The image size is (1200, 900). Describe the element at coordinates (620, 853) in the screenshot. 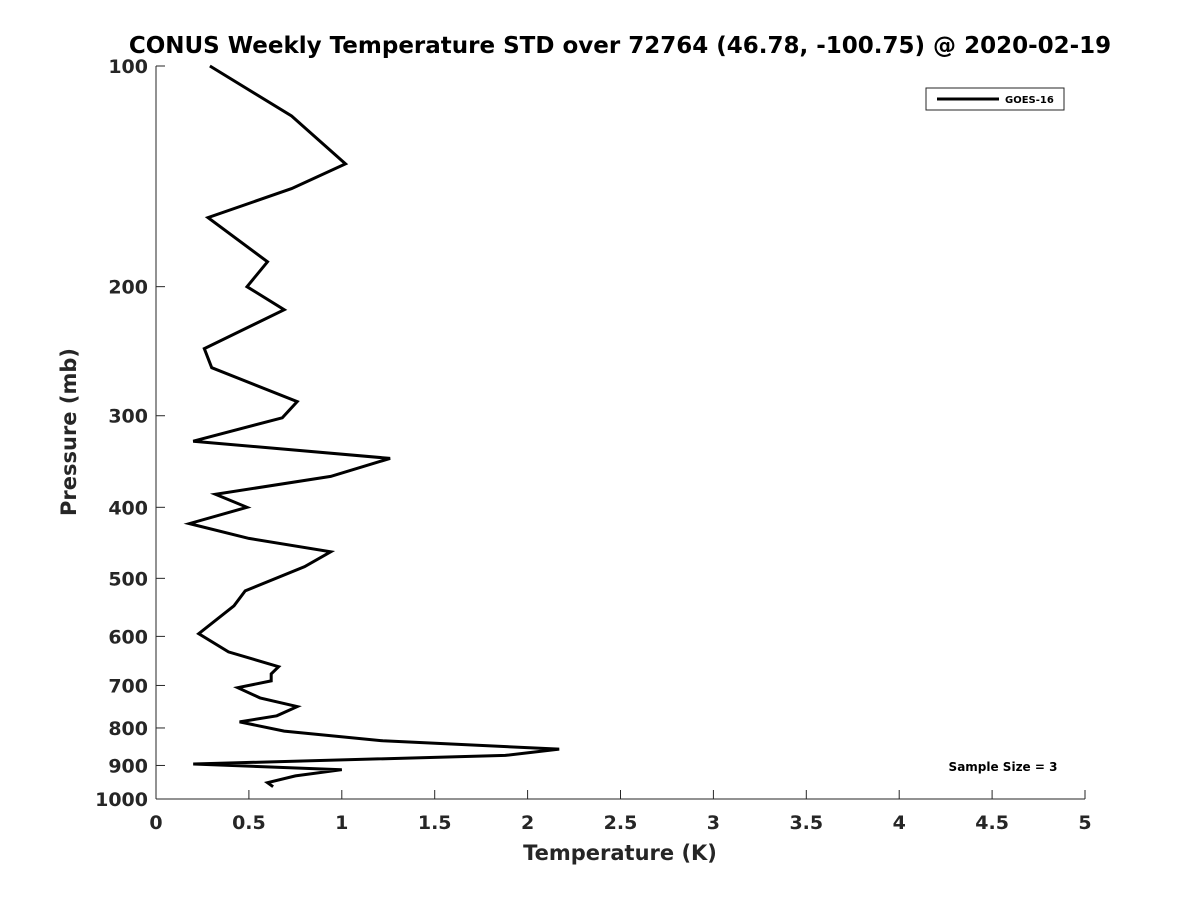

I see `x-axis-title: Temperature (K)` at that location.